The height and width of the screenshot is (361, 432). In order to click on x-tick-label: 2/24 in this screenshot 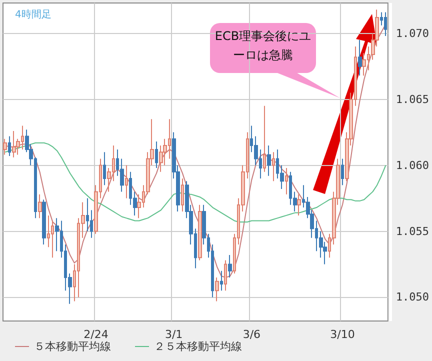, I will do `click(96, 334)`.